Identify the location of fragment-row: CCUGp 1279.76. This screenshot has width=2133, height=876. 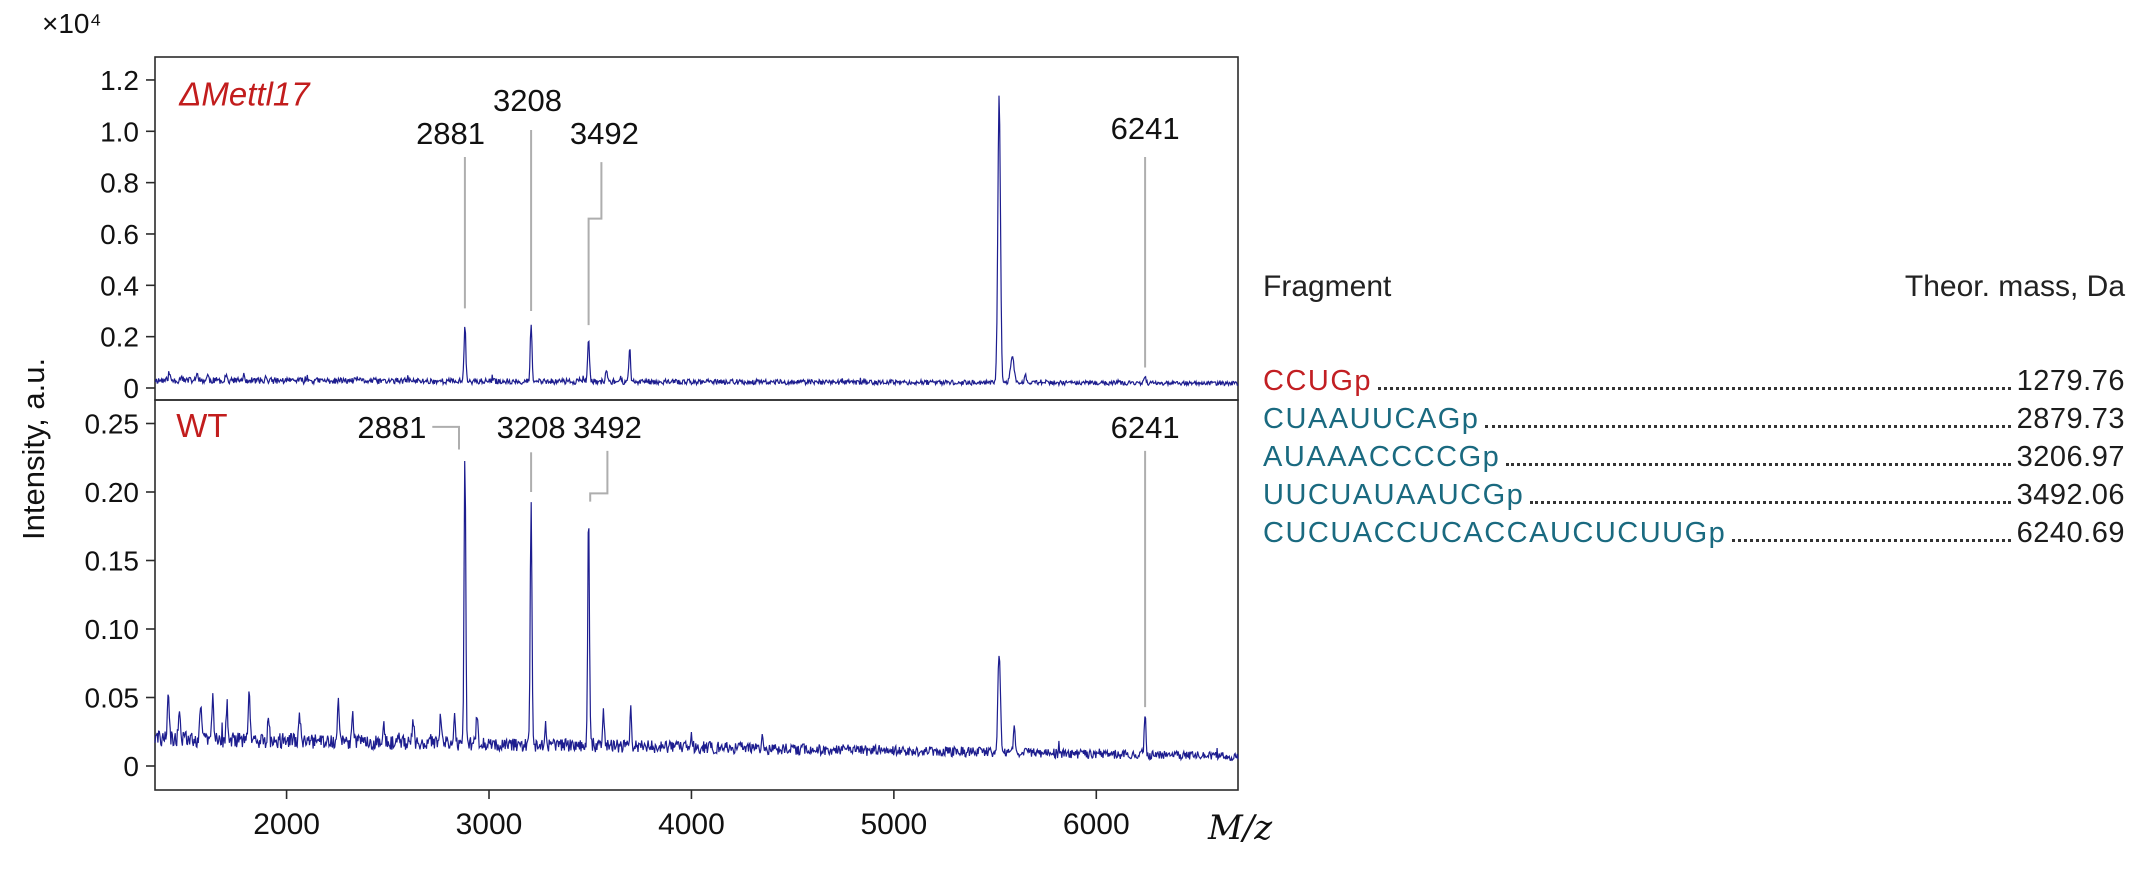
(1694, 377).